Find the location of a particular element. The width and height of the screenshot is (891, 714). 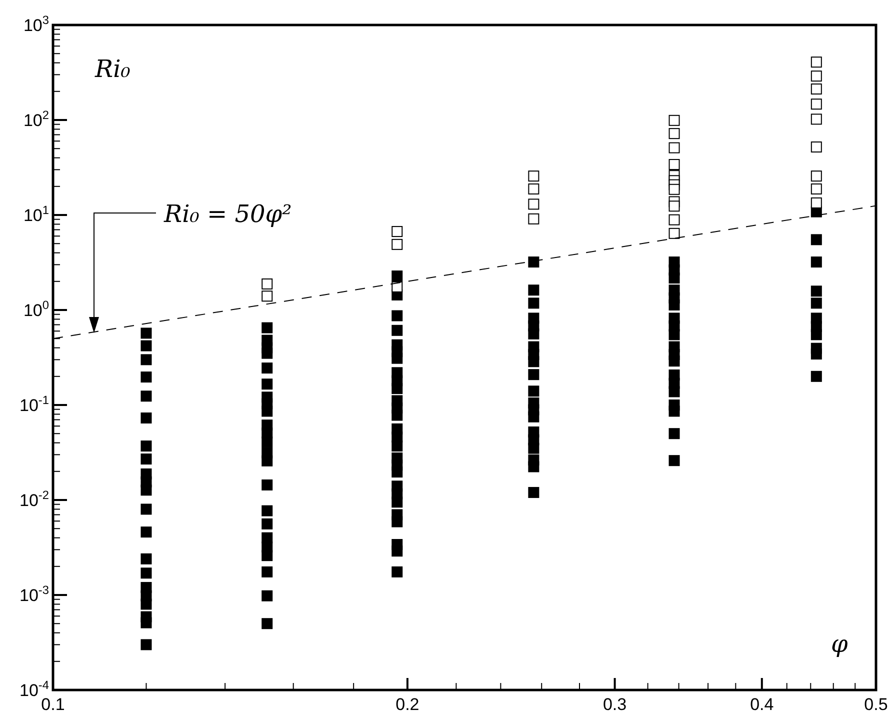

y-tick-label: 10$^{-2}$ is located at coordinates (35, 499).